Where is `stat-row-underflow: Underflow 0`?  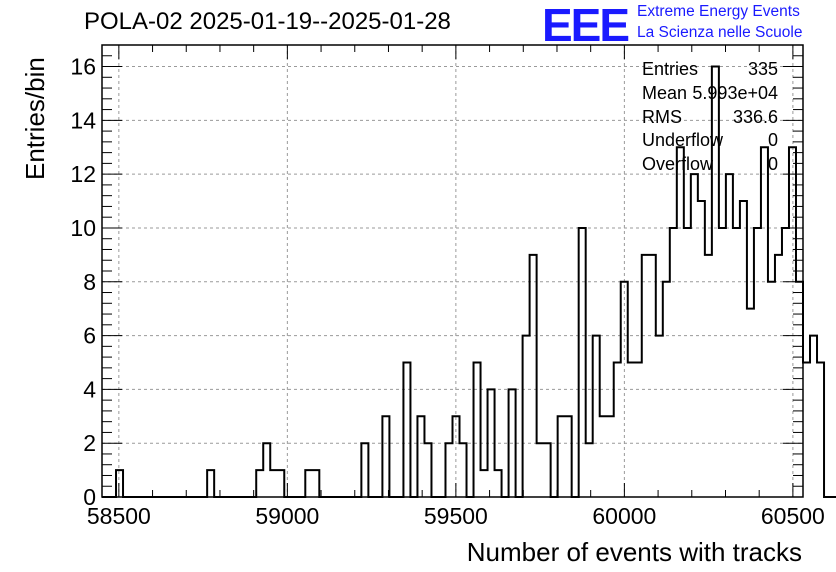
stat-row-underflow: Underflow 0 is located at coordinates (710, 141).